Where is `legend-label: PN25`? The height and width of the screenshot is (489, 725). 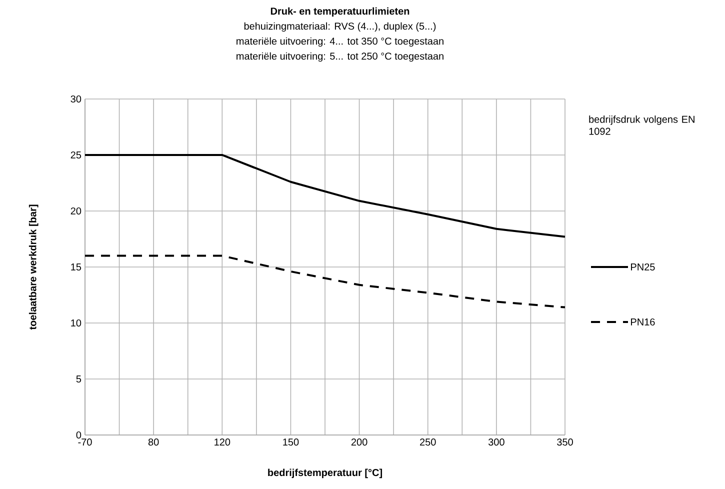
legend-label: PN25 is located at coordinates (643, 267).